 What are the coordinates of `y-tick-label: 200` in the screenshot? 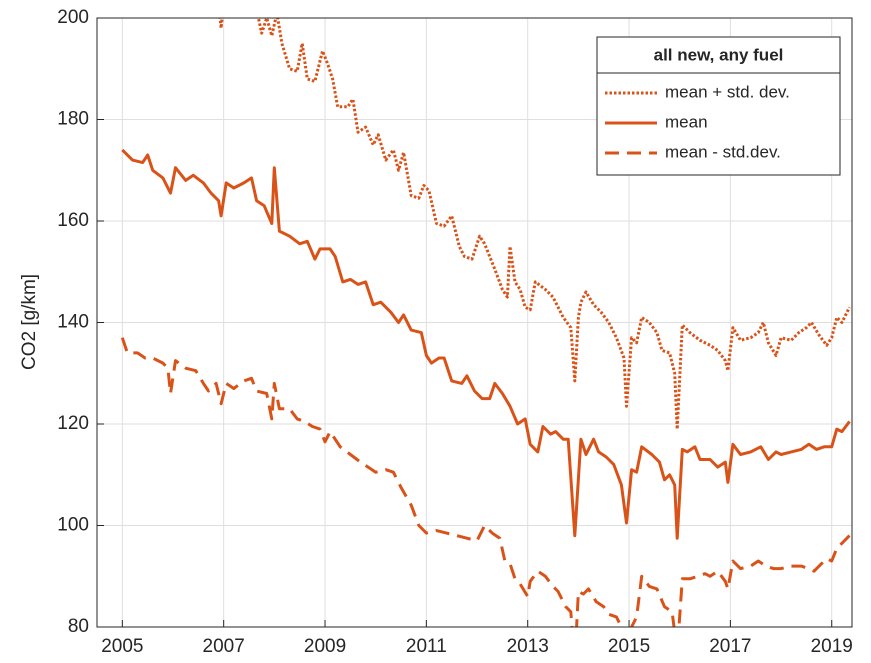 It's located at (73, 17).